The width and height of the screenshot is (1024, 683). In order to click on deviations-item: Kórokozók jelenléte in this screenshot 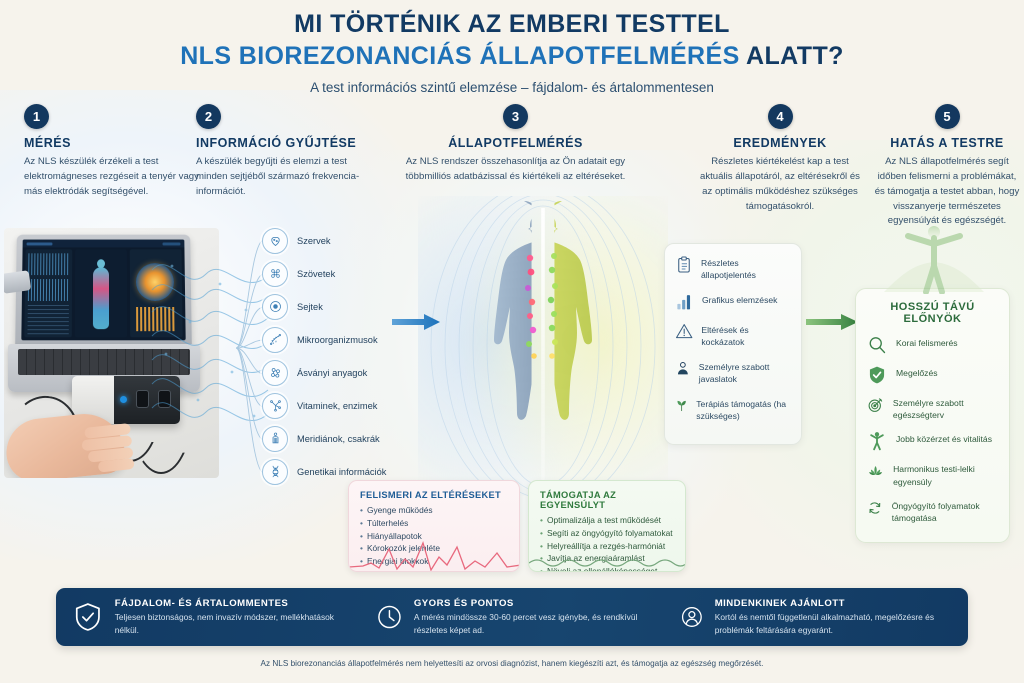, I will do `click(434, 548)`.